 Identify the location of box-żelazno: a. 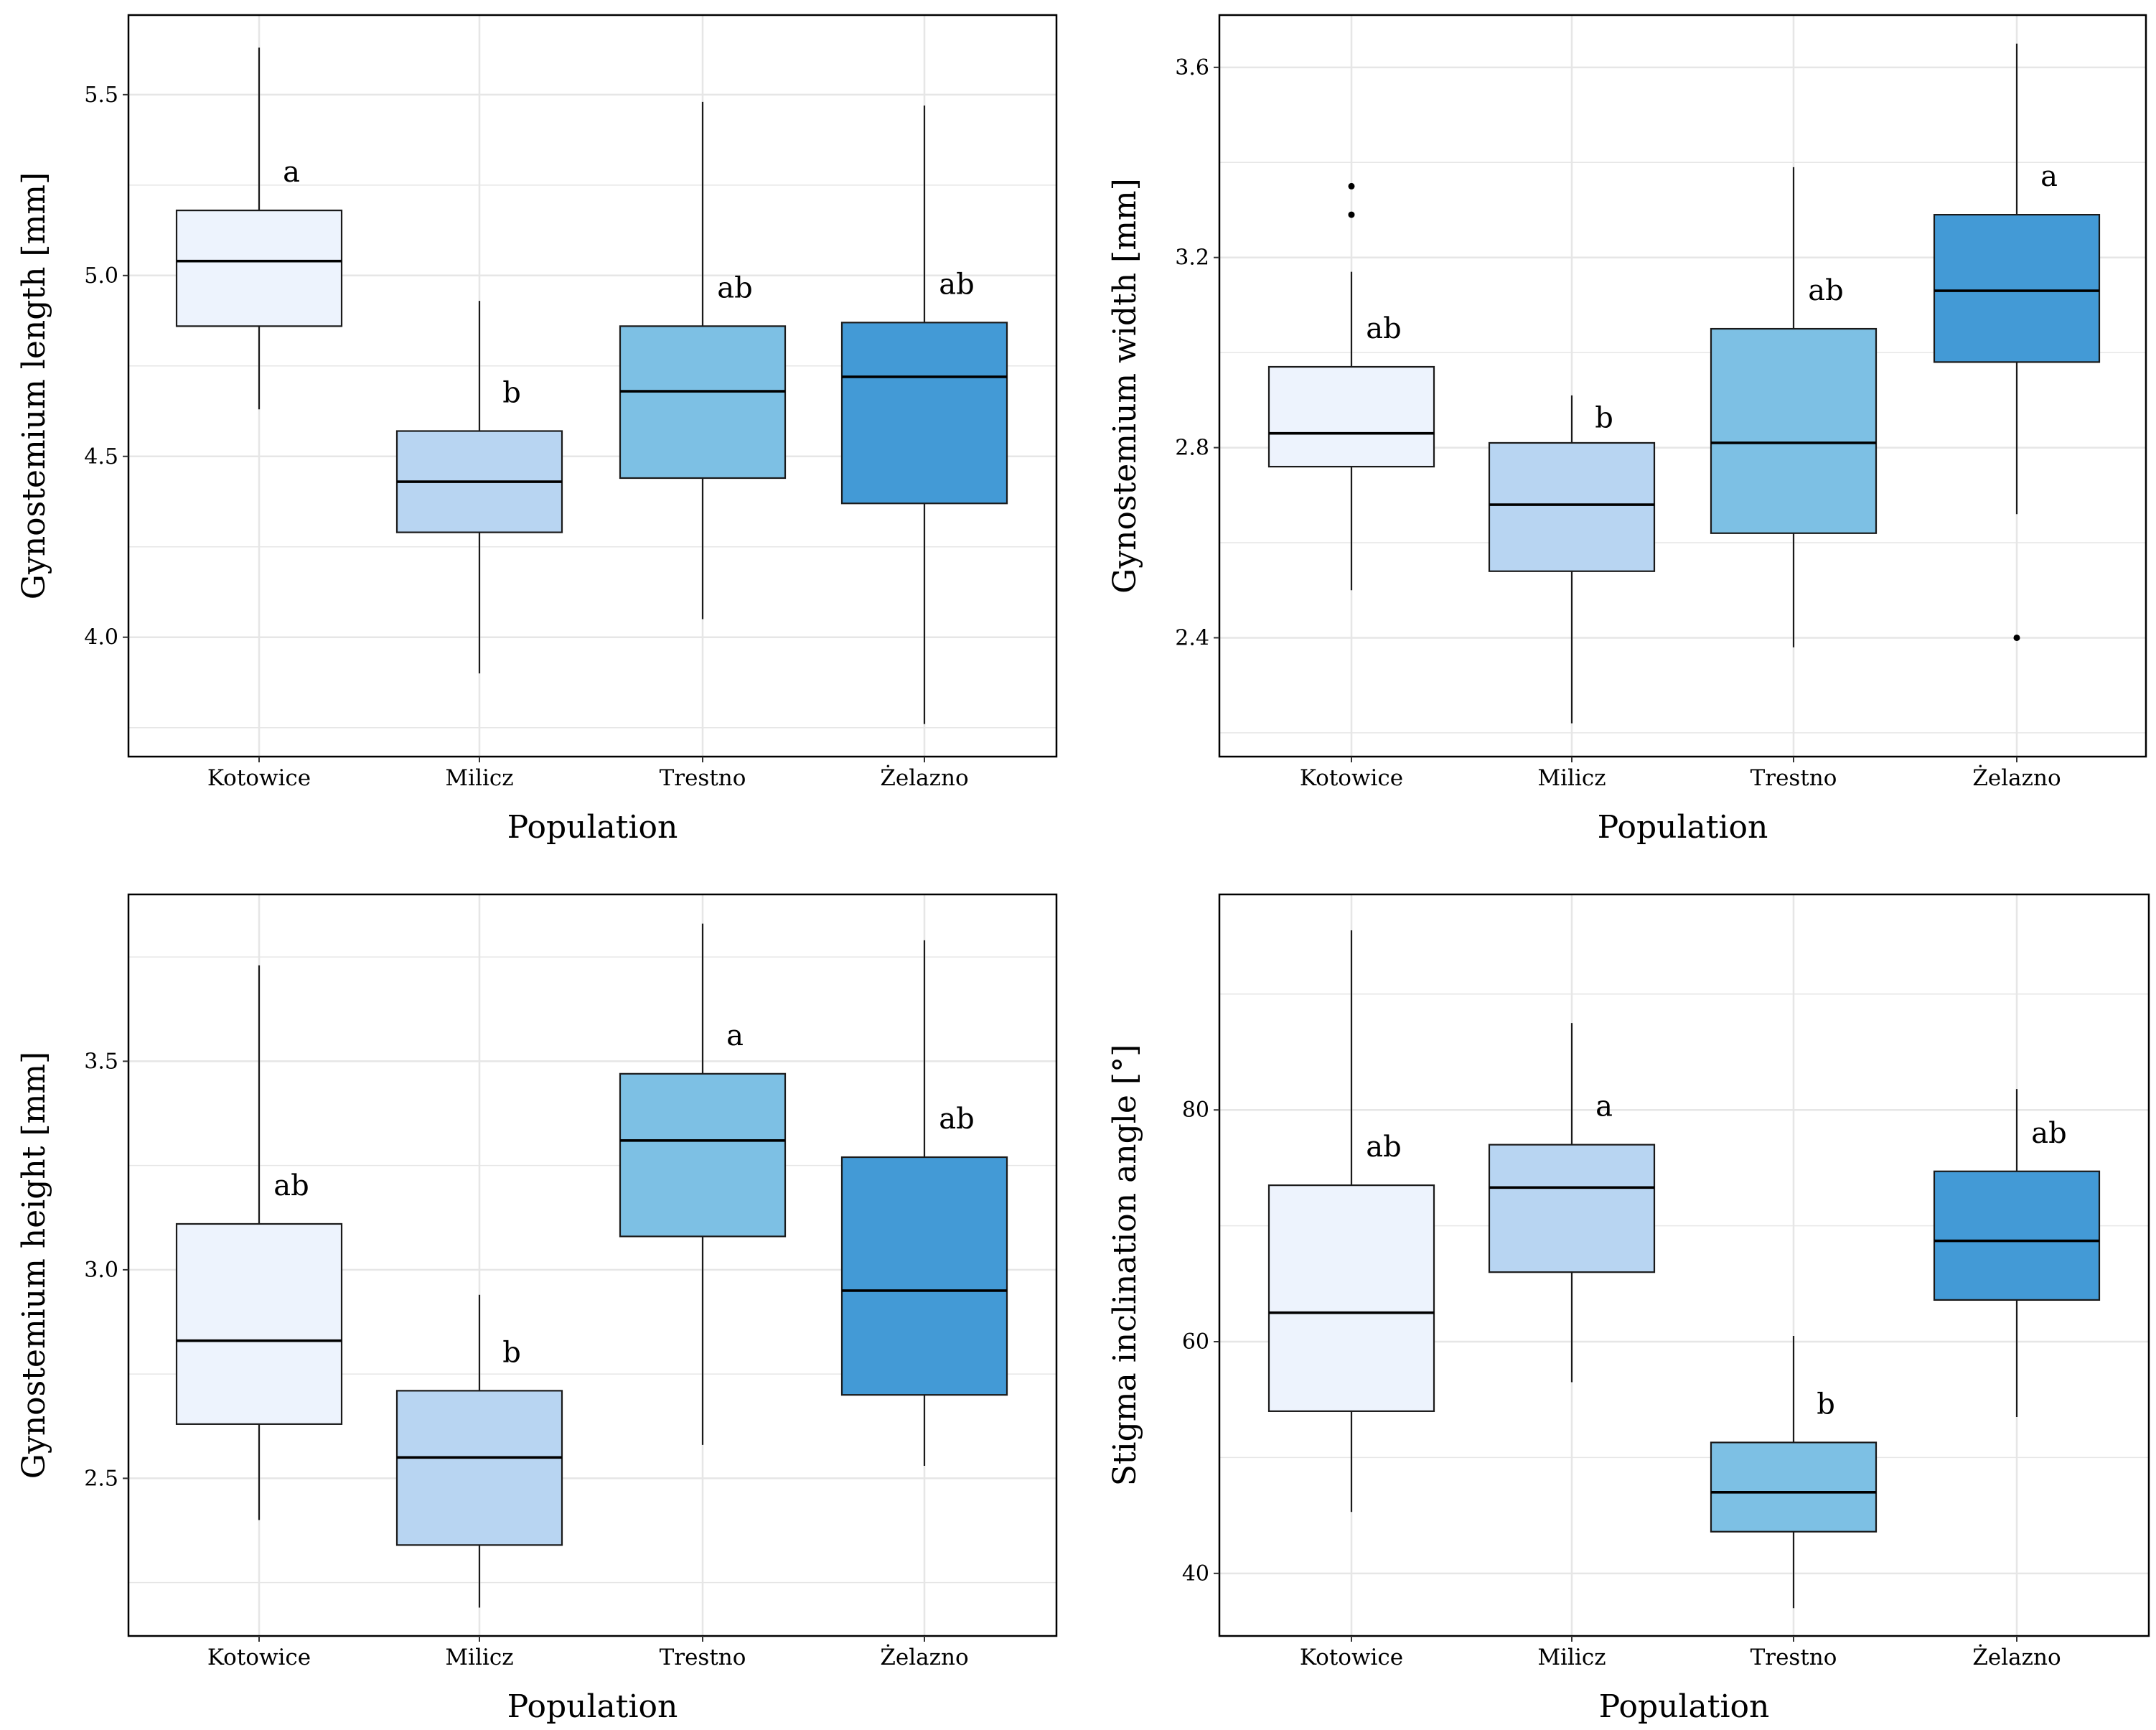
(2017, 342).